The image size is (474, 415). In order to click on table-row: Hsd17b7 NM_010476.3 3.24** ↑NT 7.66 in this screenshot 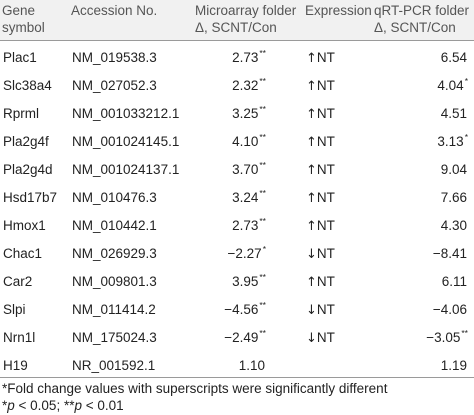, I will do `click(237, 198)`.